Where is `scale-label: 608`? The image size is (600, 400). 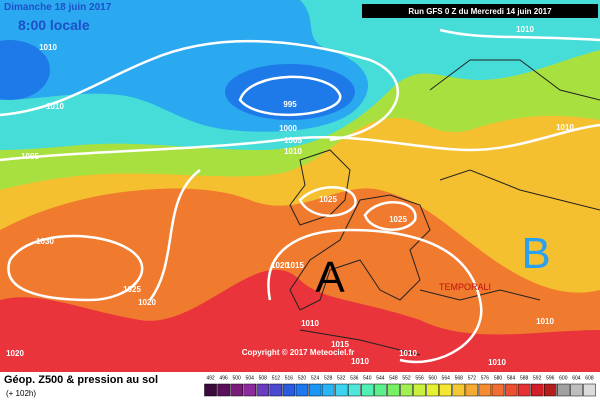 scale-label: 608 is located at coordinates (589, 378).